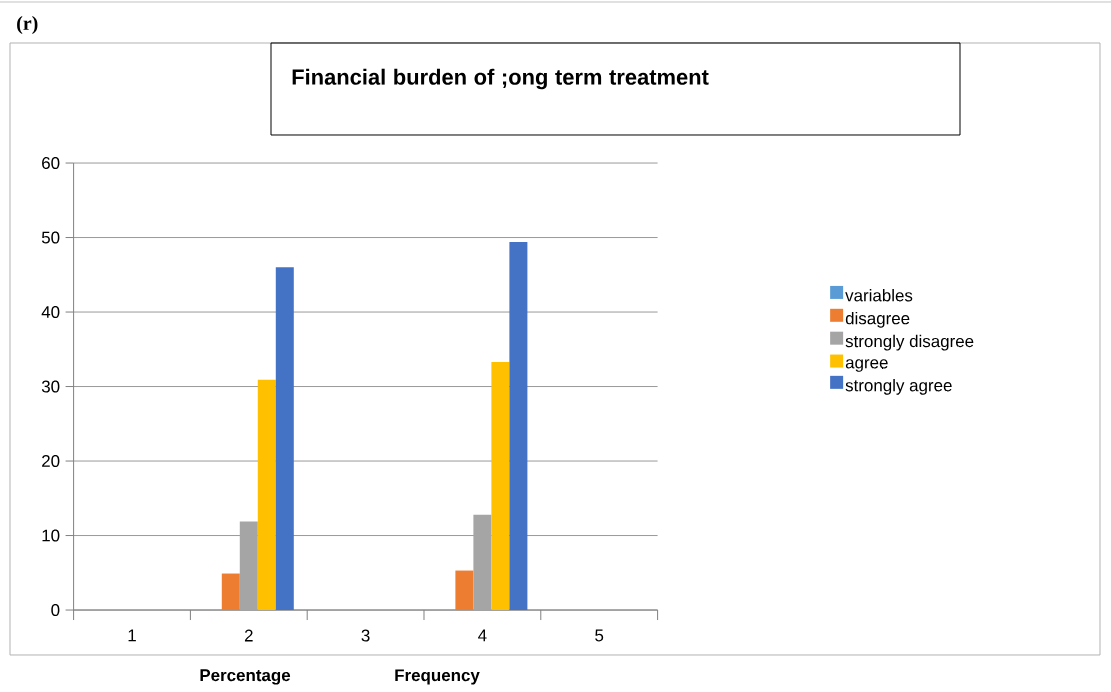  I want to click on x-tick-label: 1, so click(132, 635).